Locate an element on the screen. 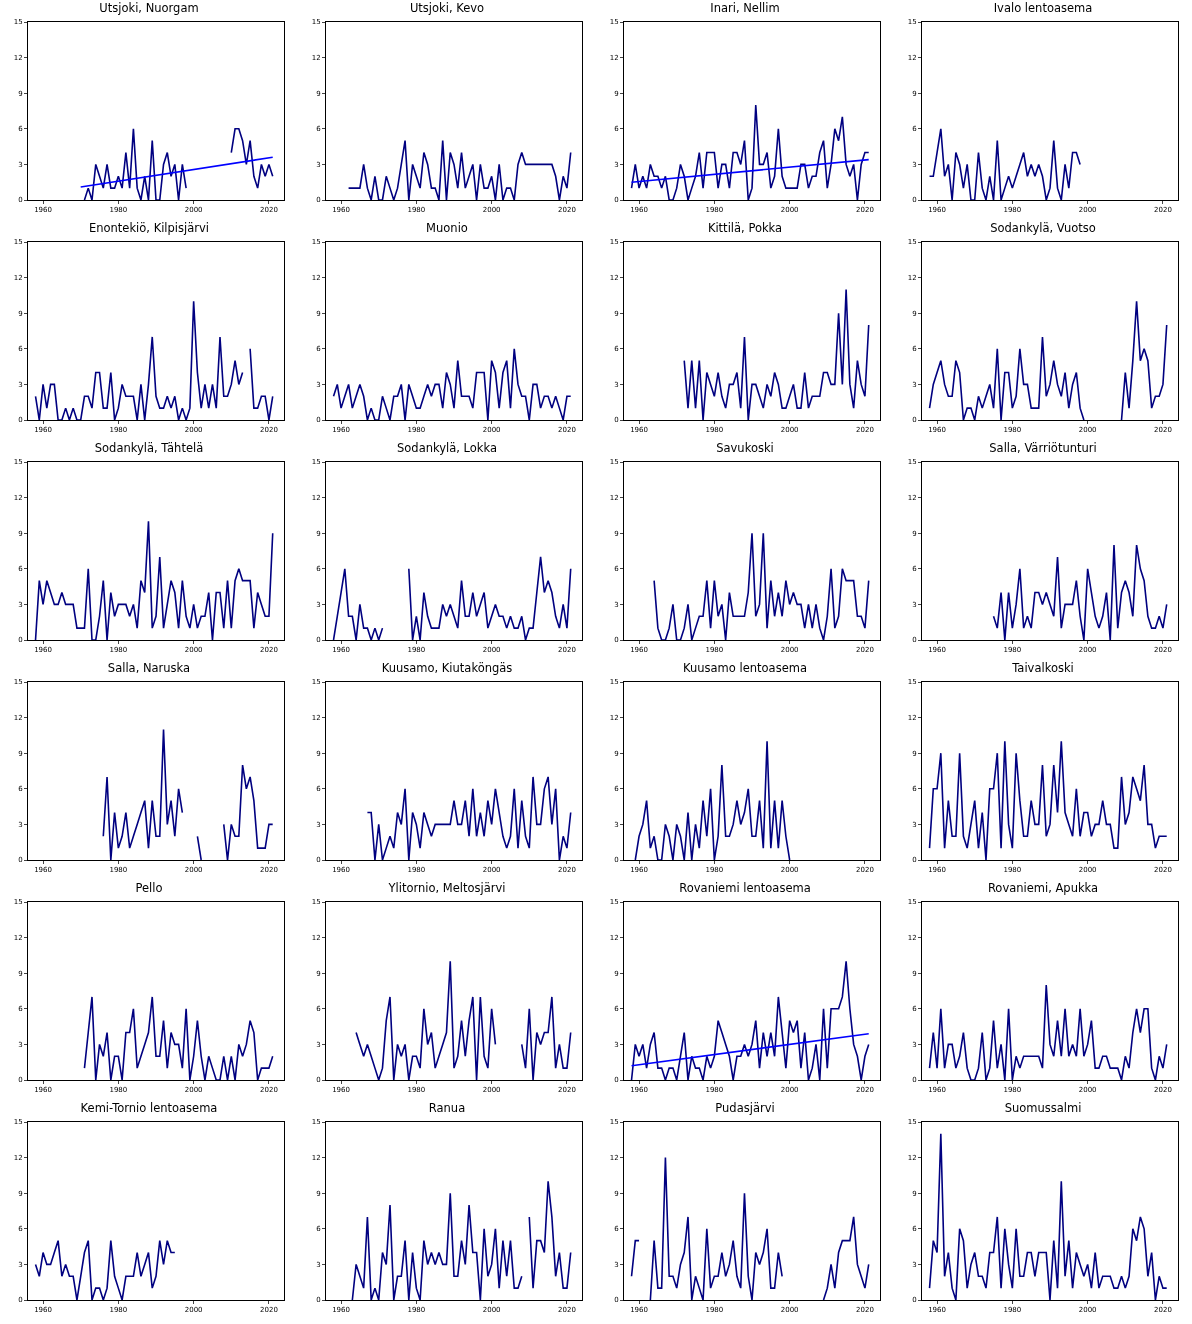 Image resolution: width=1192 pixels, height=1324 pixels. chart-title: Sodankylä, Lokka is located at coordinates (447, 448).